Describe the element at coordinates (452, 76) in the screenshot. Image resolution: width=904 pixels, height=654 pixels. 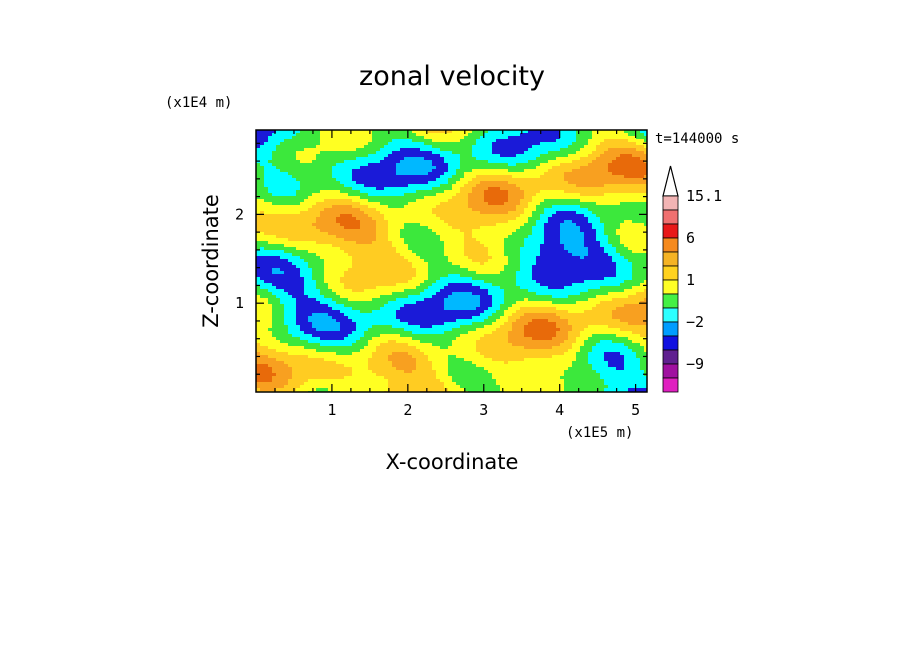
I see `chart-title: zonal velocity` at that location.